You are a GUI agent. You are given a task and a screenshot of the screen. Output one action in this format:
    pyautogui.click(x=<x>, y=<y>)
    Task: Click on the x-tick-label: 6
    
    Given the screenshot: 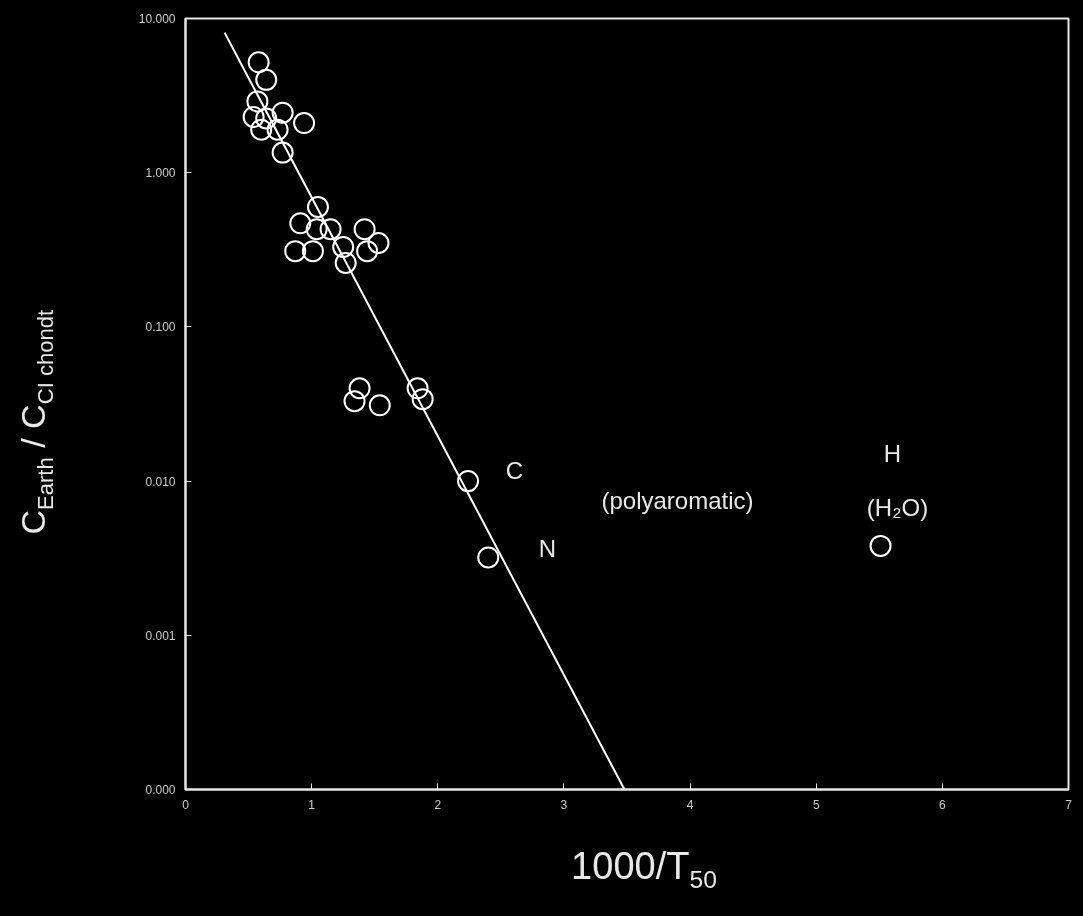 What is the action you would take?
    pyautogui.click(x=943, y=804)
    